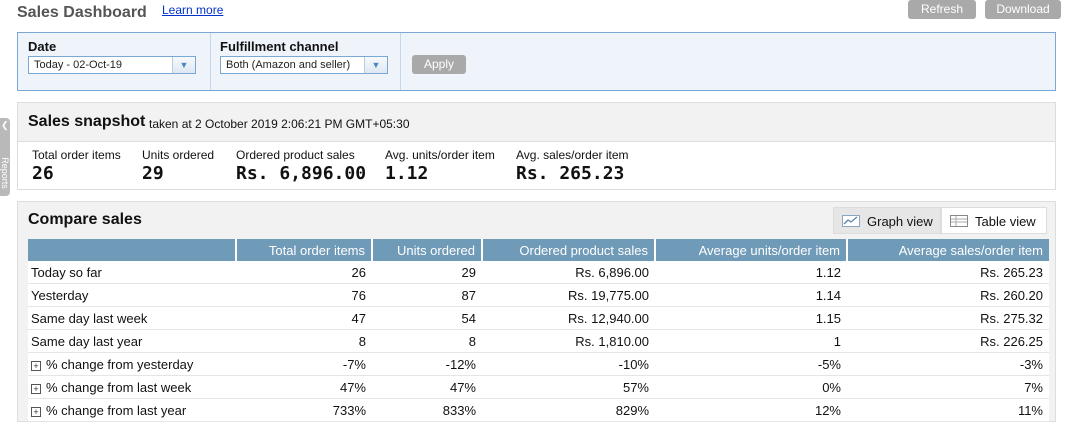 This screenshot has width=1070, height=422. I want to click on date-select: Today - 02-Oct-19 ▼, so click(112, 65).